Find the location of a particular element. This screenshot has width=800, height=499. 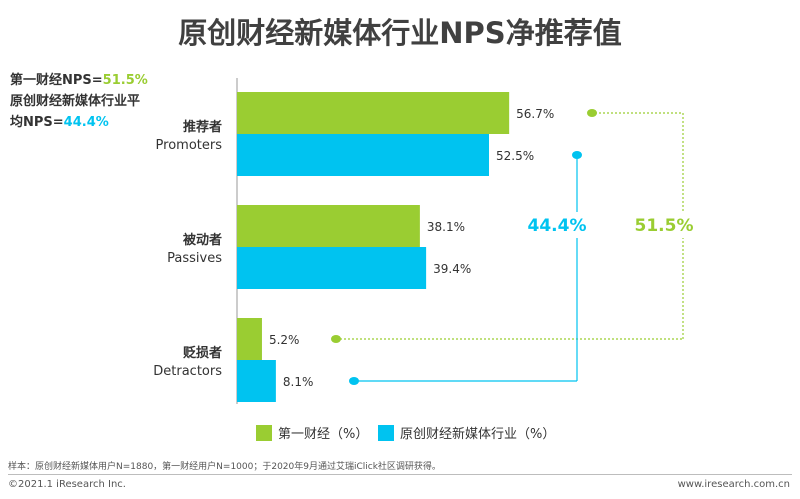

industry-marker-detractors is located at coordinates (354, 381).